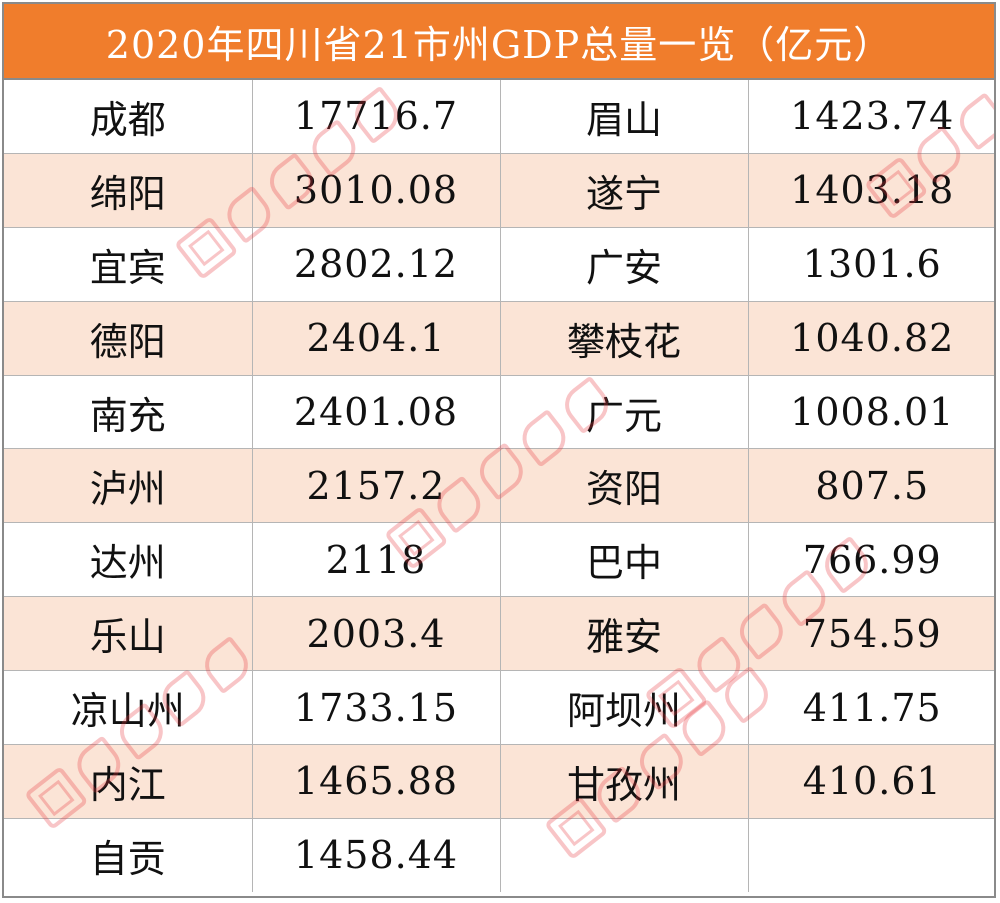  I want to click on right-city-cell, so click(624, 854).